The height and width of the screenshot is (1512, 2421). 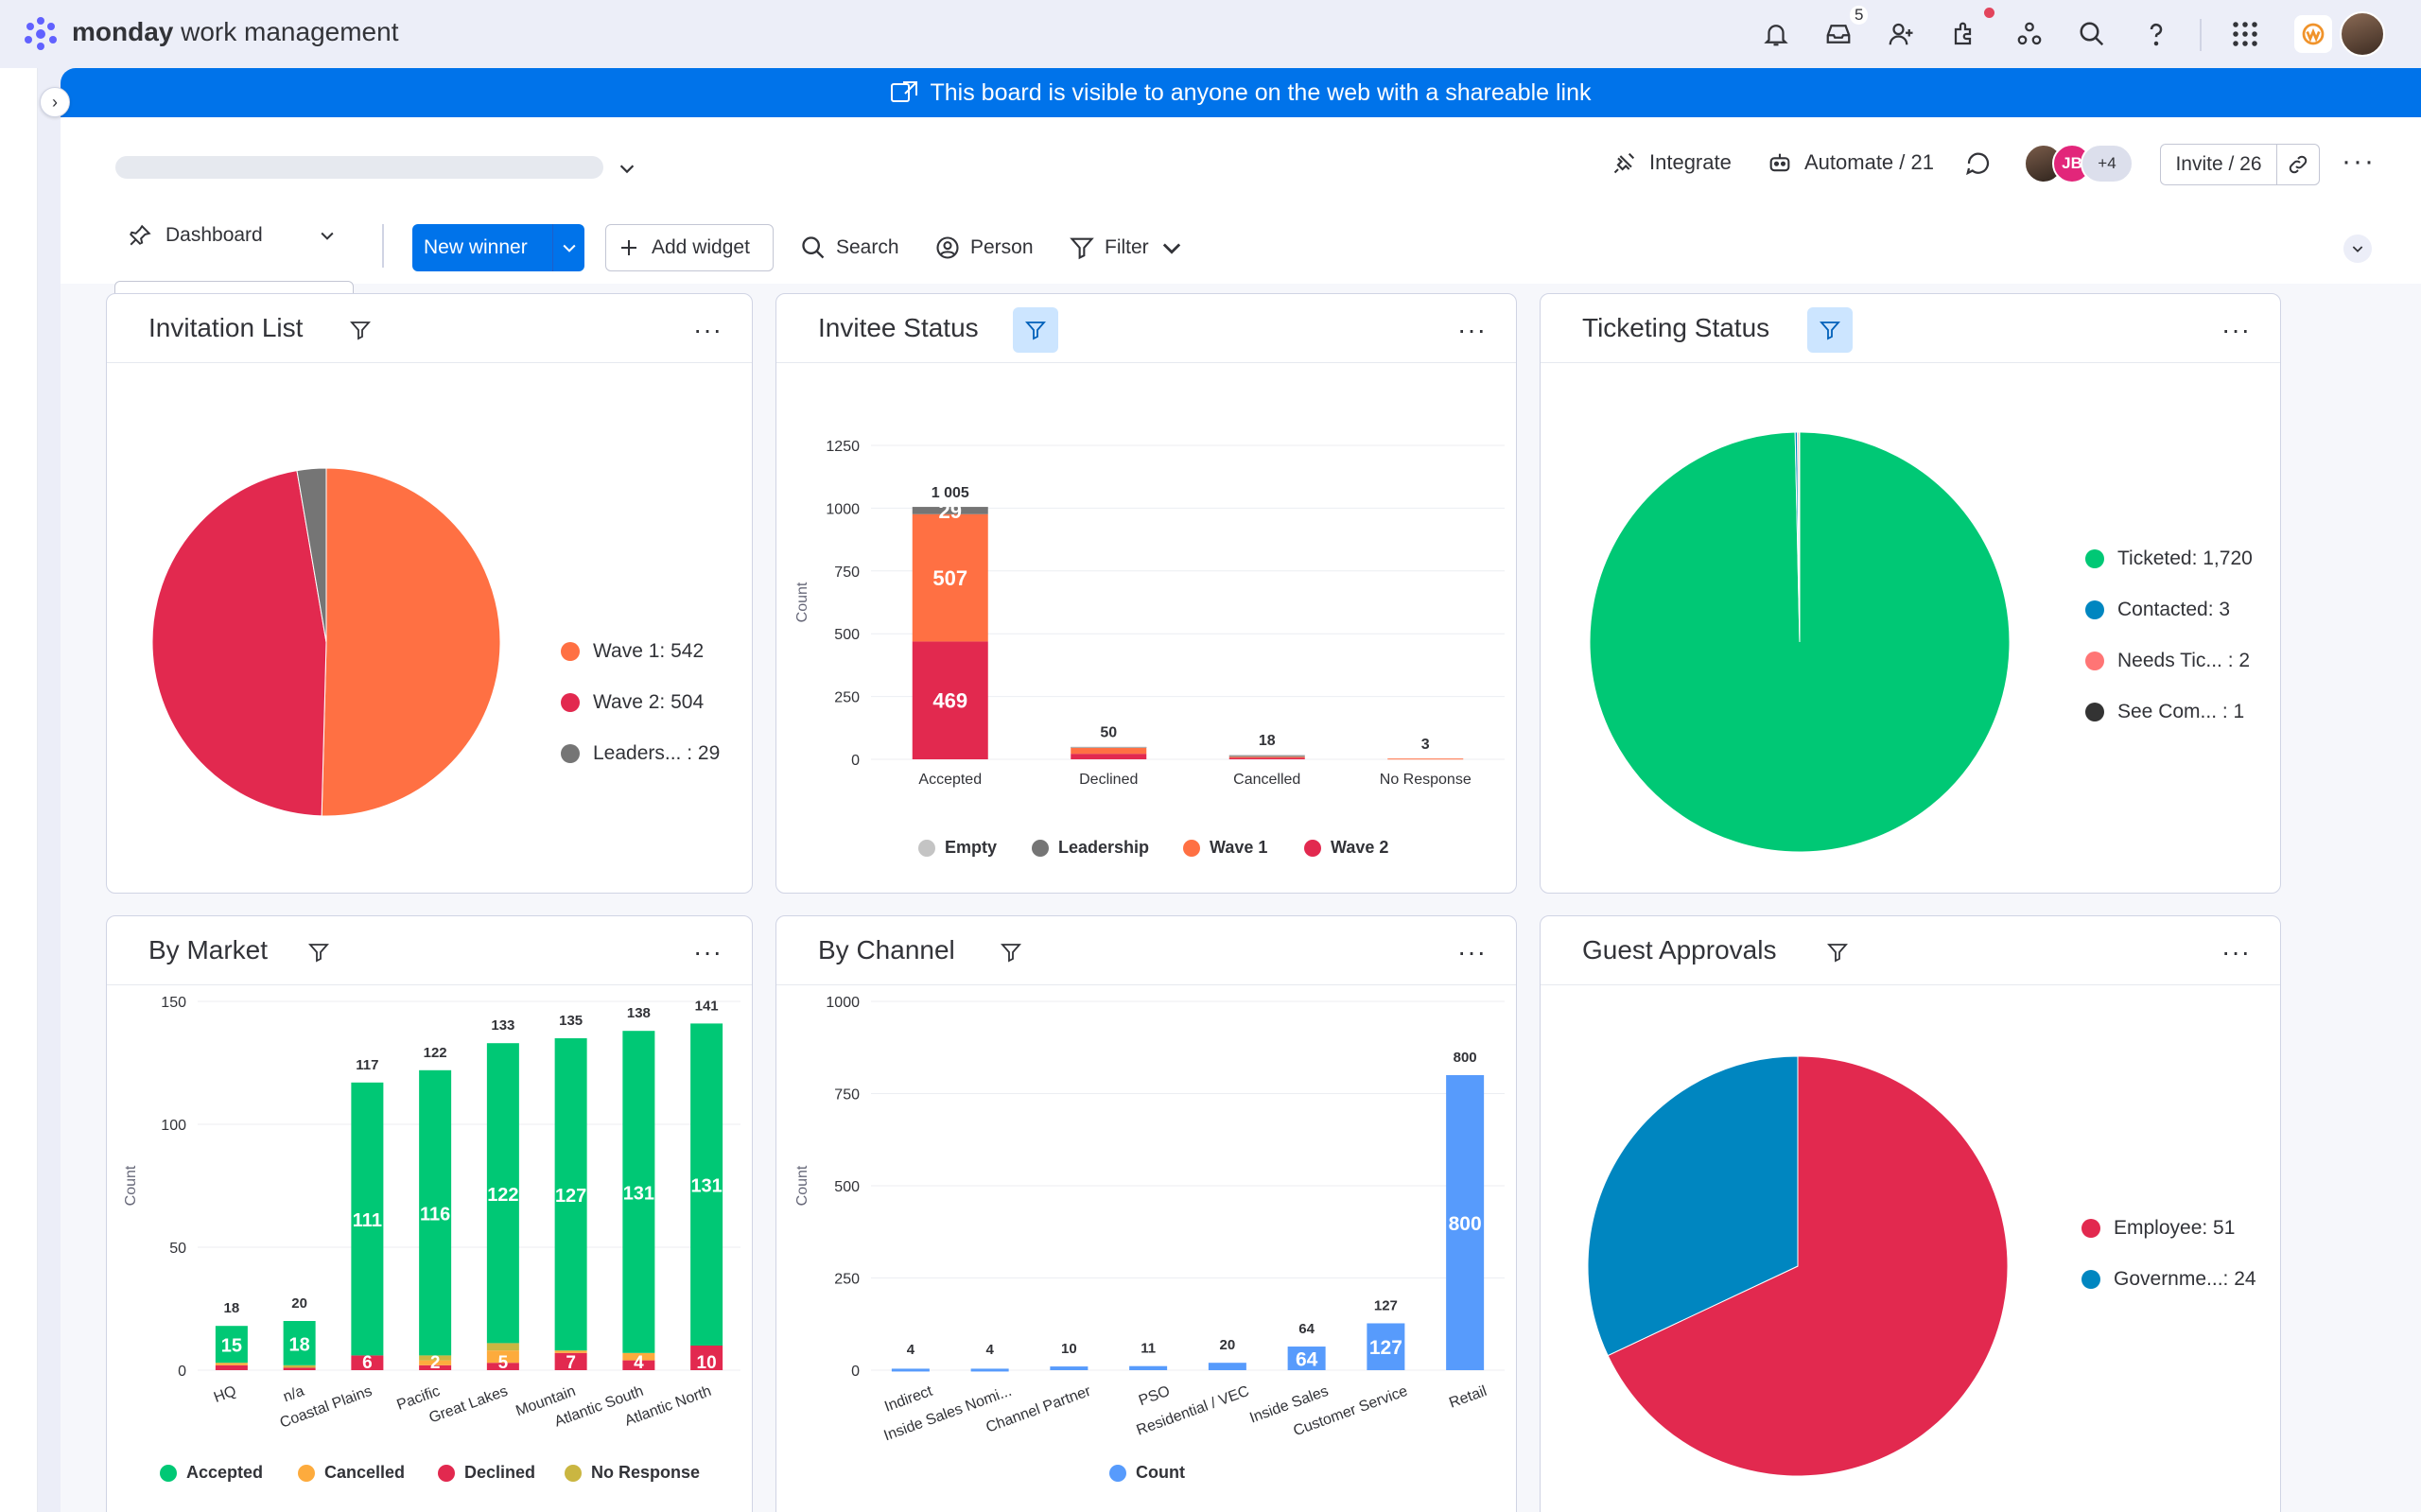 What do you see at coordinates (2298, 164) in the screenshot?
I see `copy-link-icon` at bounding box center [2298, 164].